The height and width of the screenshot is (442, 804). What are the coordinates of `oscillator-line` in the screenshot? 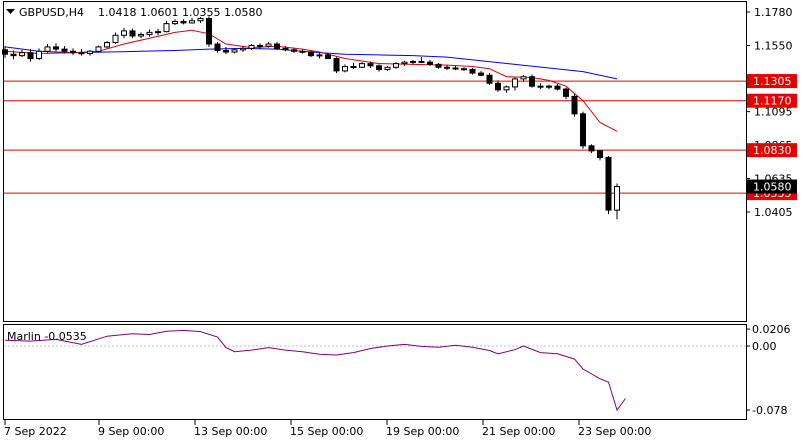 It's located at (315, 370).